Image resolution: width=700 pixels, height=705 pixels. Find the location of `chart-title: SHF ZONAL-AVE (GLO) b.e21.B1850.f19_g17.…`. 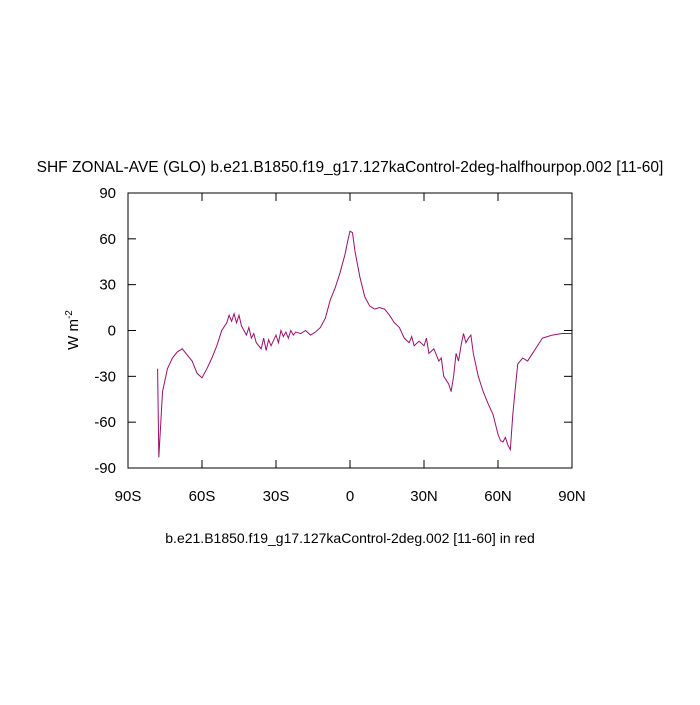

chart-title: SHF ZONAL-AVE (GLO) b.e21.B1850.f19_g17.… is located at coordinates (350, 167).